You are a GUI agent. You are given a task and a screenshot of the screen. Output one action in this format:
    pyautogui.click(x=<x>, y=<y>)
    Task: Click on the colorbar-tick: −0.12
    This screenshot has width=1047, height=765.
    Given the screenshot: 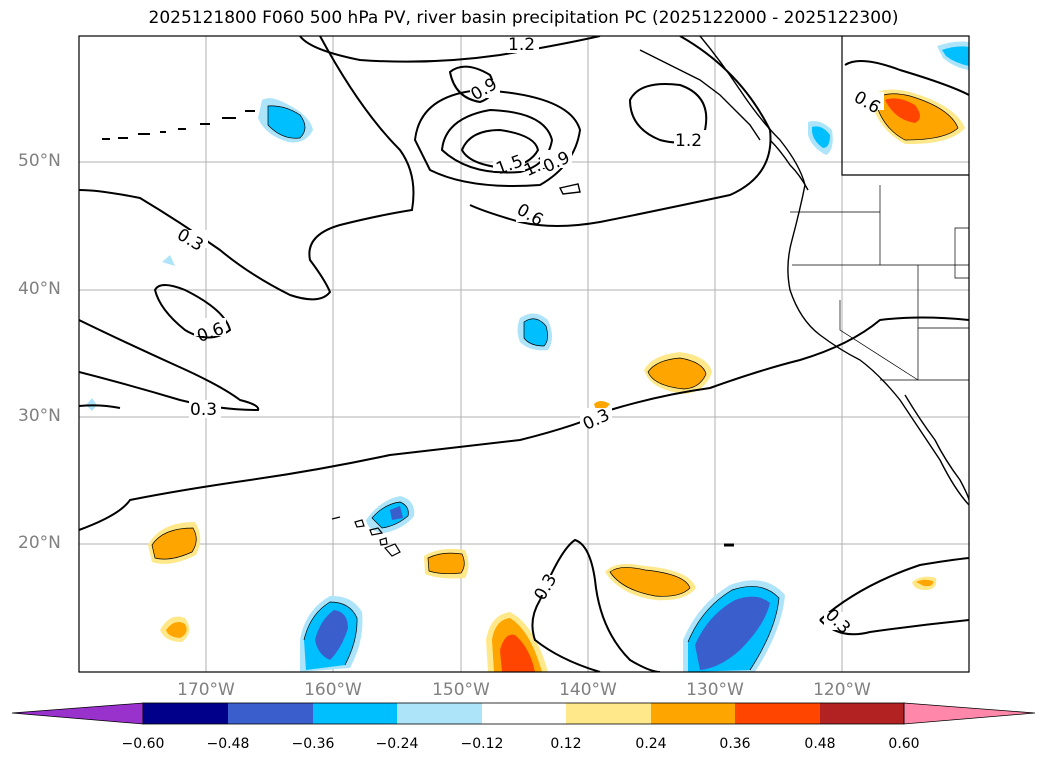 What is the action you would take?
    pyautogui.click(x=482, y=744)
    